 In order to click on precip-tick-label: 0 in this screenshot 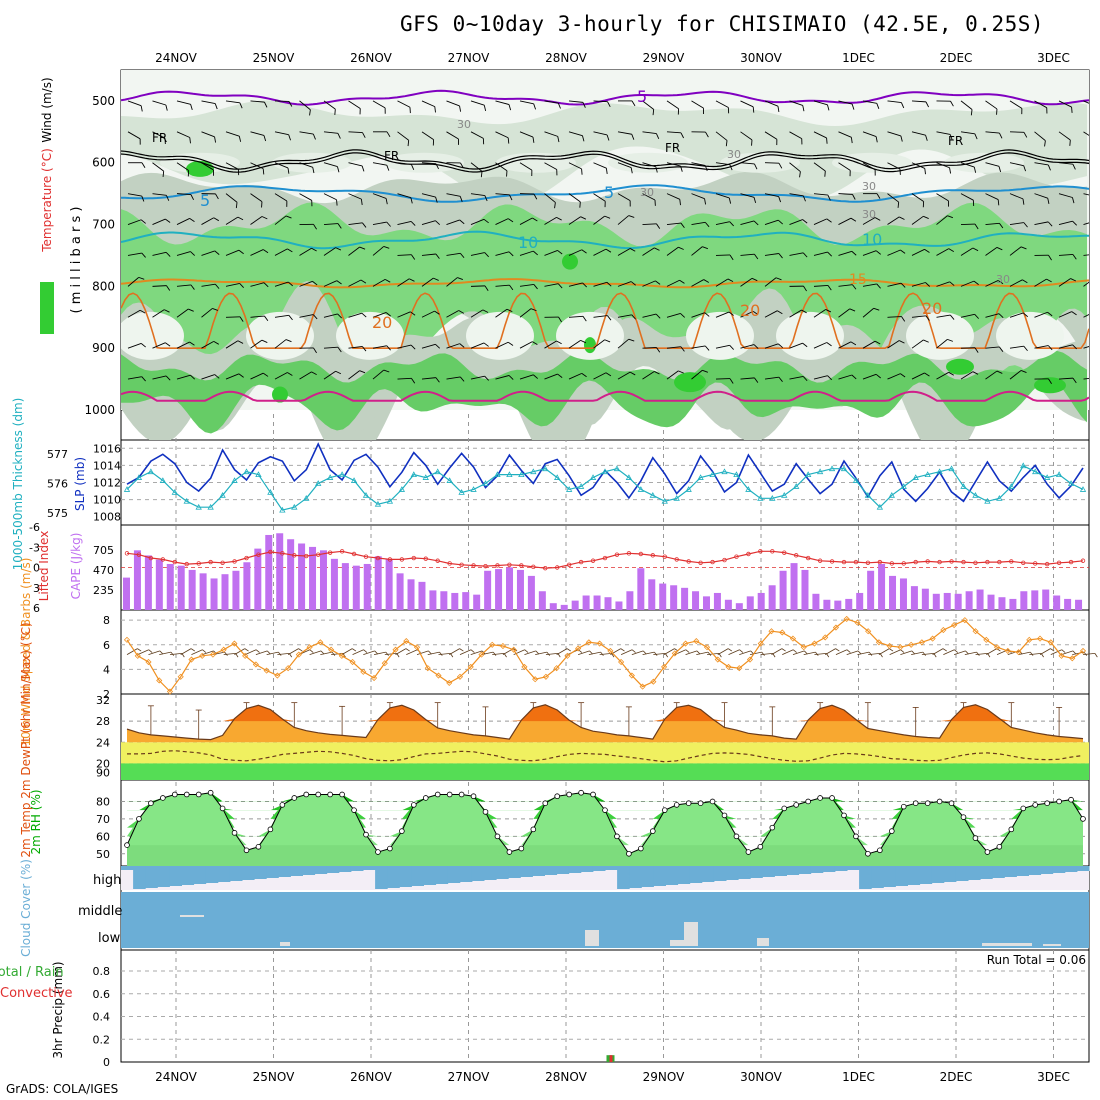, I will do `click(106, 1062)`.